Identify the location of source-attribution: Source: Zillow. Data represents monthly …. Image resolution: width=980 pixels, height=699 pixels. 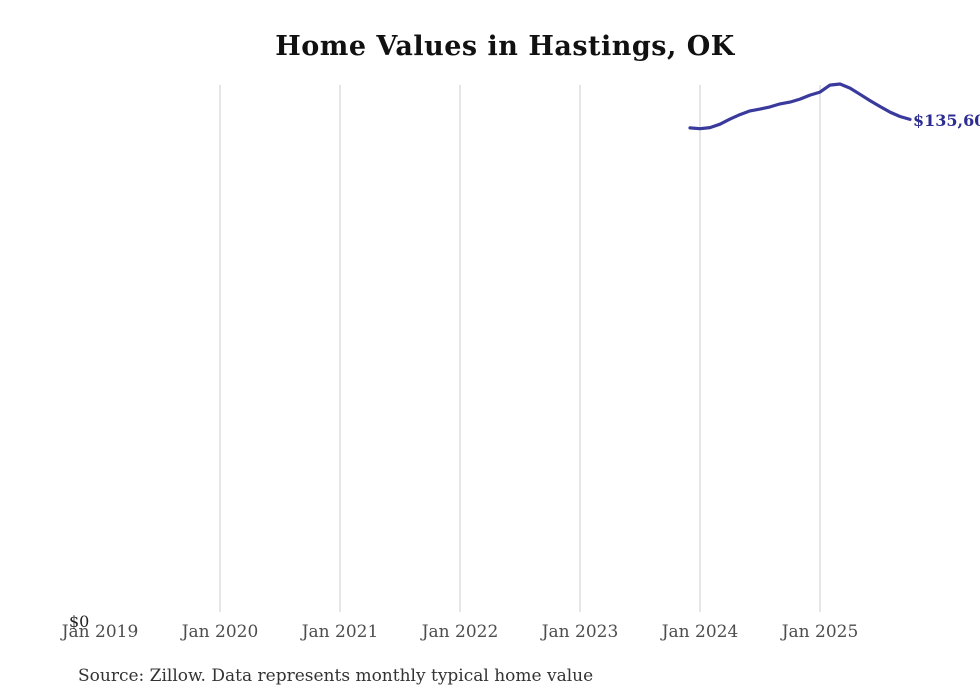
(336, 676).